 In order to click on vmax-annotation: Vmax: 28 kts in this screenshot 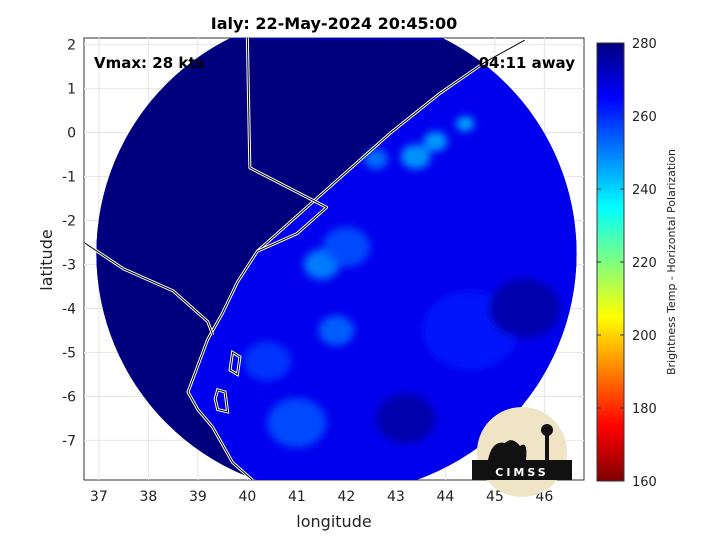, I will do `click(149, 63)`.